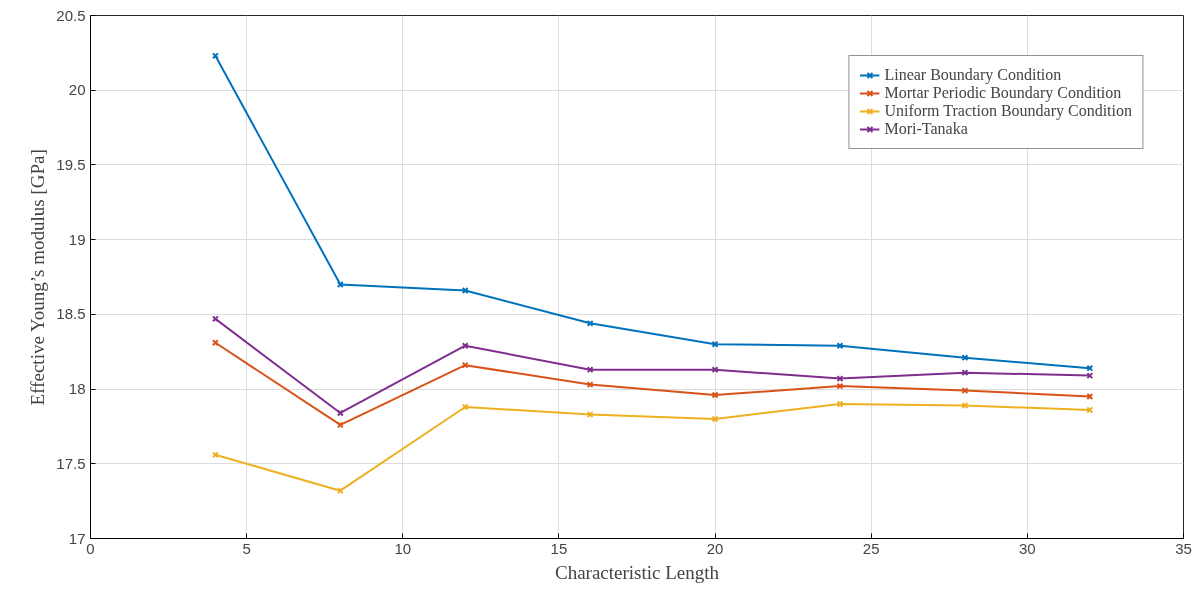  What do you see at coordinates (1008, 111) in the screenshot?
I see `legend-label: Uniform Traction Boundary Condition` at bounding box center [1008, 111].